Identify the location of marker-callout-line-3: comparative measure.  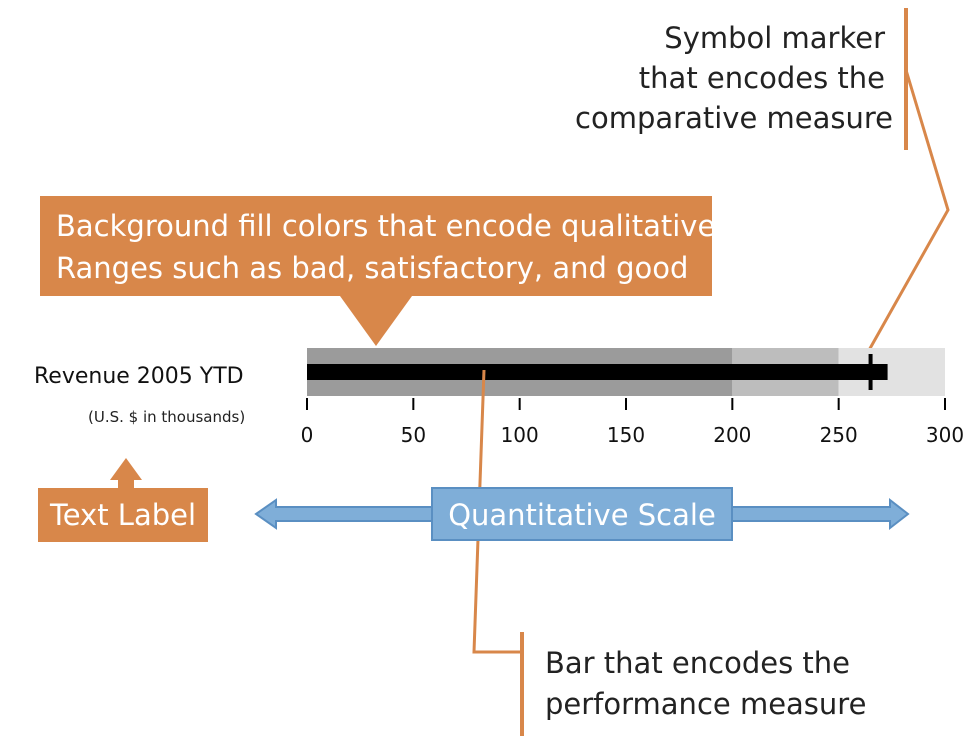
(734, 118).